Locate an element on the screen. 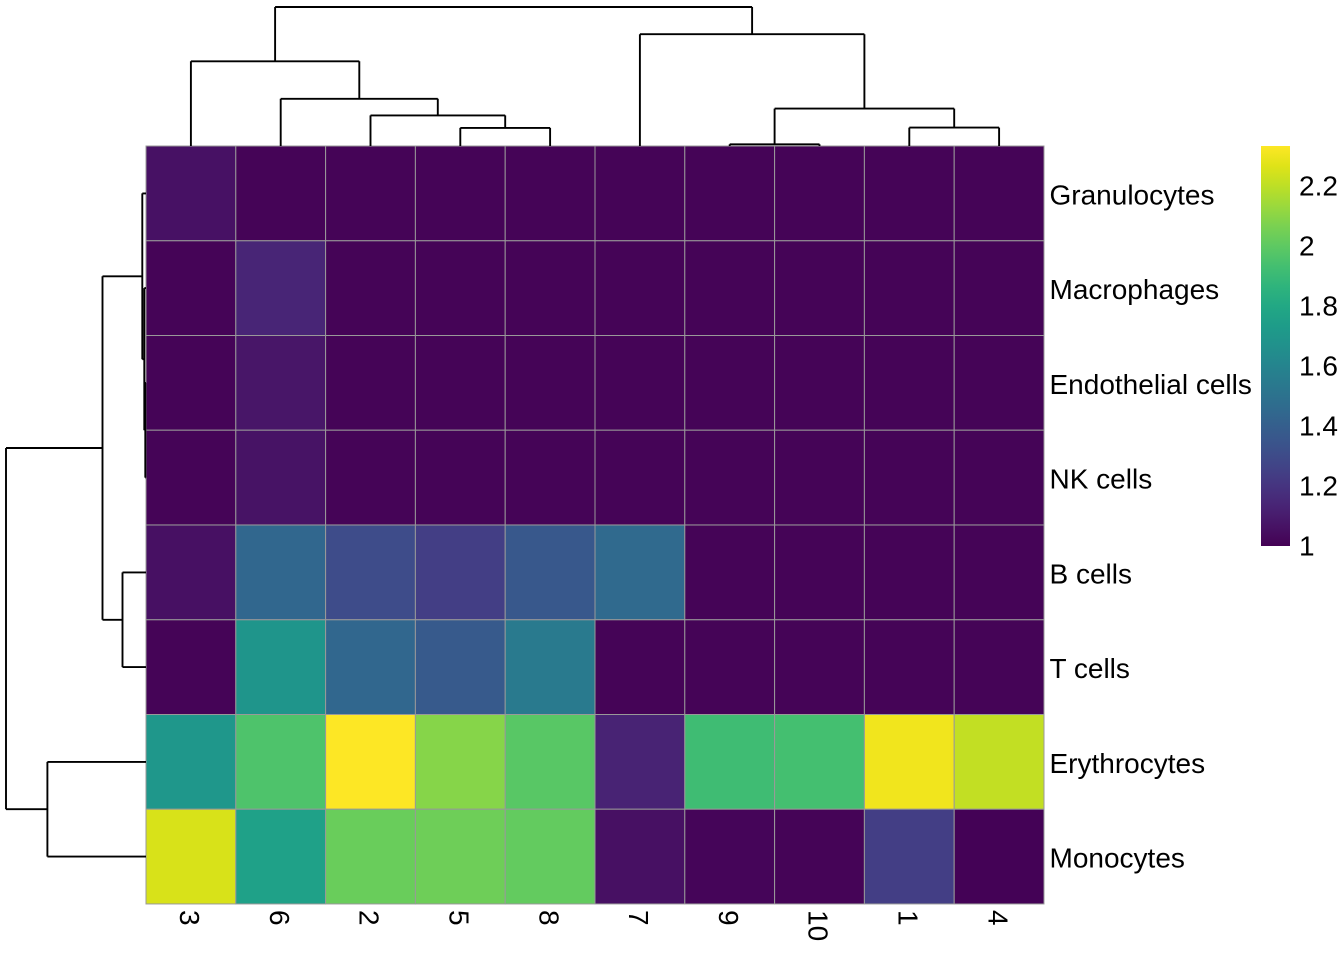 The height and width of the screenshot is (960, 1344). svg-text: 8 is located at coordinates (548, 918).